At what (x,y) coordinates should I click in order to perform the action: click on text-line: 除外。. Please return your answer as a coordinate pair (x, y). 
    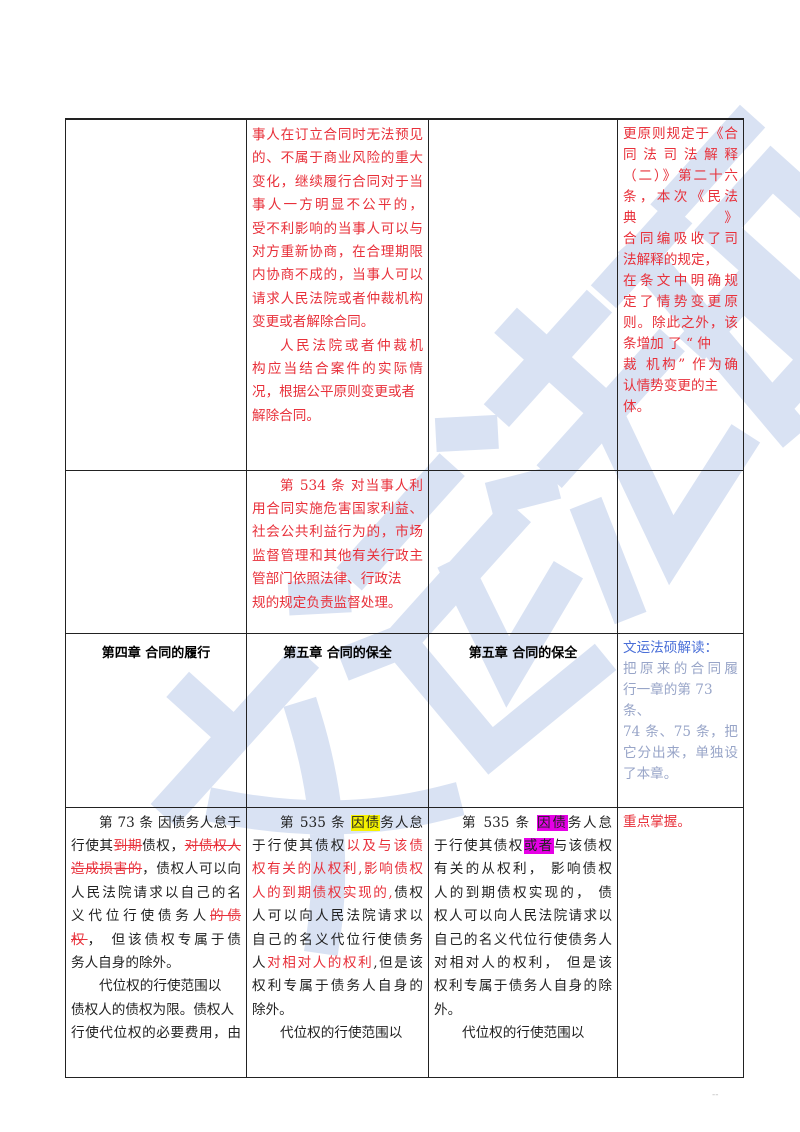
    Looking at the image, I should click on (337, 1010).